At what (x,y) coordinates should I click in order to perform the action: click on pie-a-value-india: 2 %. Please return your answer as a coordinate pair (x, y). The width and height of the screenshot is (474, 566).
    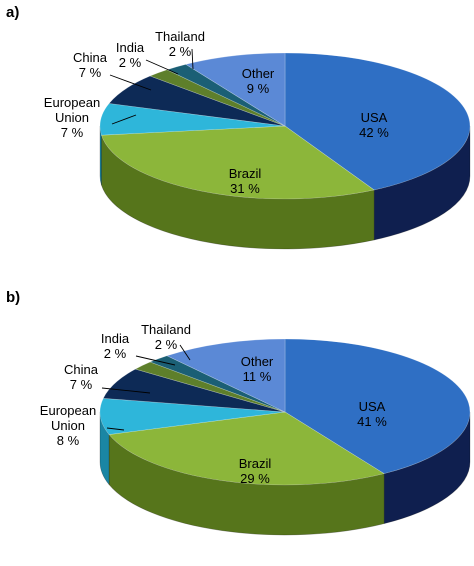
    Looking at the image, I should click on (130, 62).